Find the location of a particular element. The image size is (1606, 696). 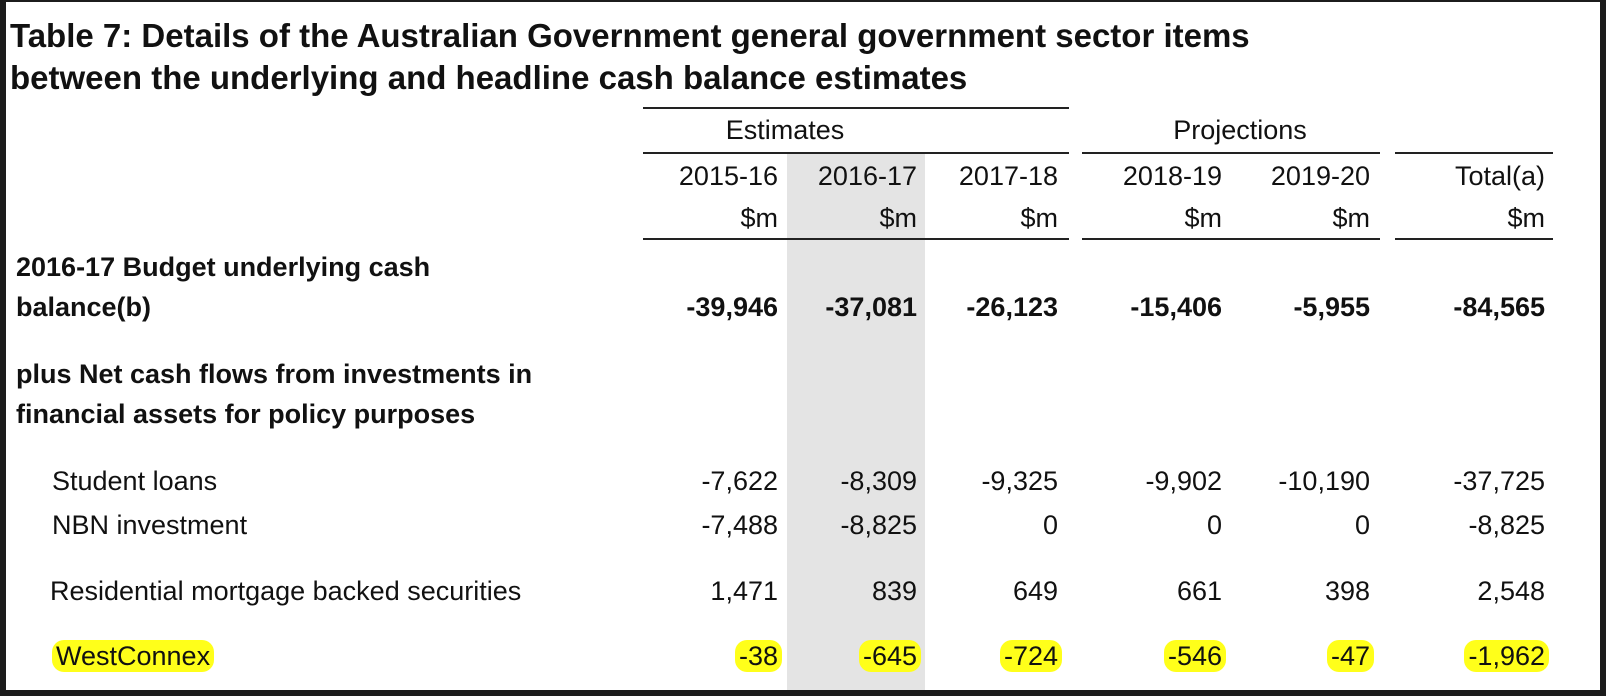

cell-value: -10,190 is located at coordinates (1324, 481).